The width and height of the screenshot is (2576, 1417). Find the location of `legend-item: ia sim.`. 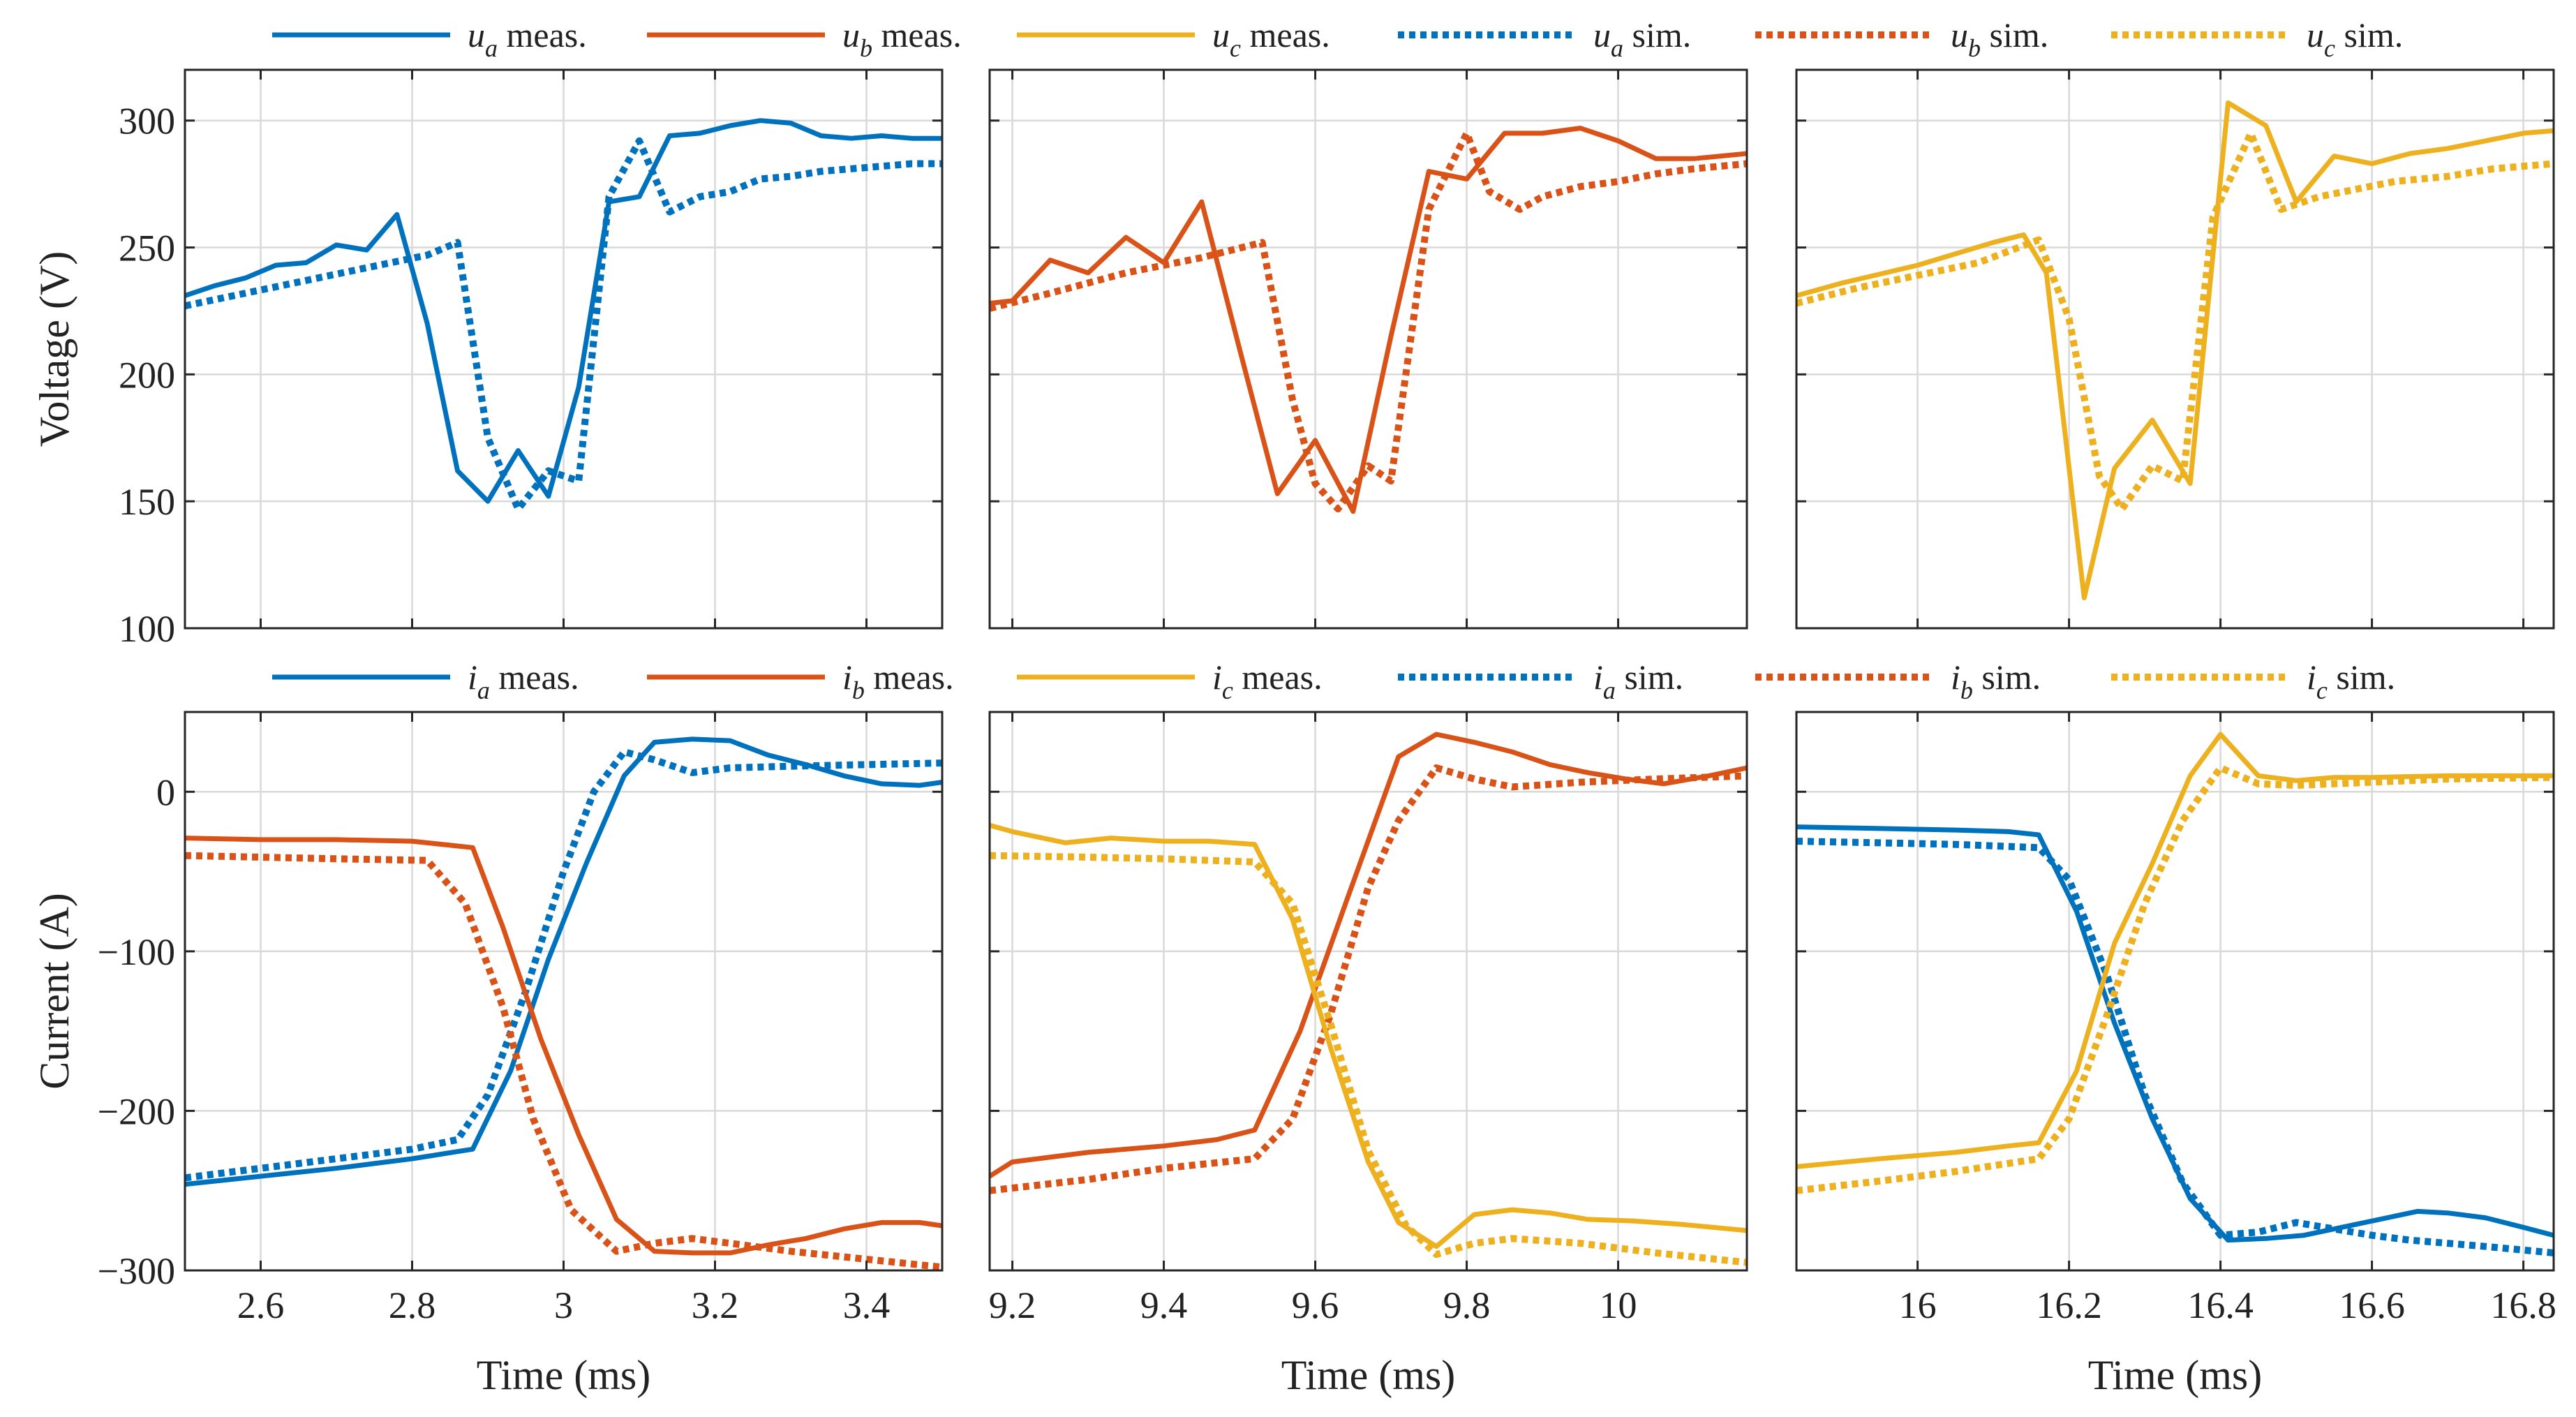

legend-item: ia sim. is located at coordinates (1540, 681).